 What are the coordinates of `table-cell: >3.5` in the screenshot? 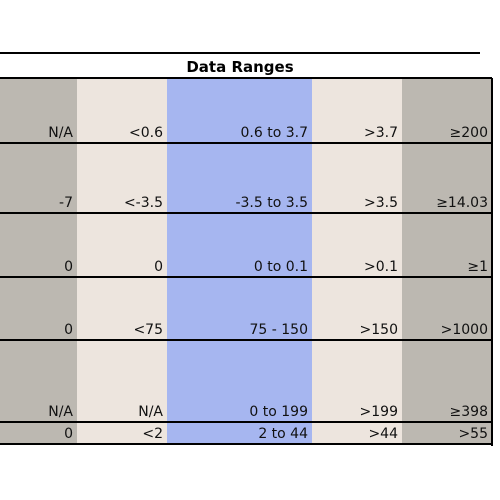 It's located at (357, 178).